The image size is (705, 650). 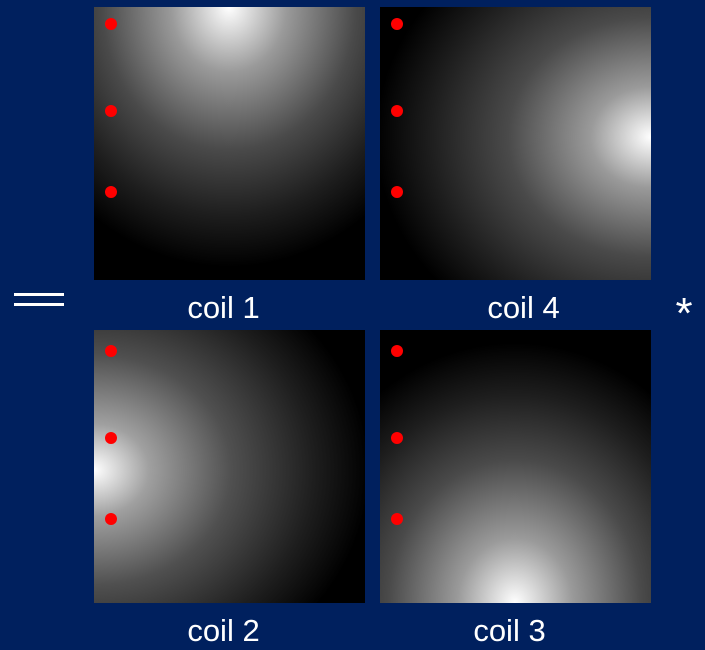 I want to click on multiply-operator: *, so click(x=684, y=313).